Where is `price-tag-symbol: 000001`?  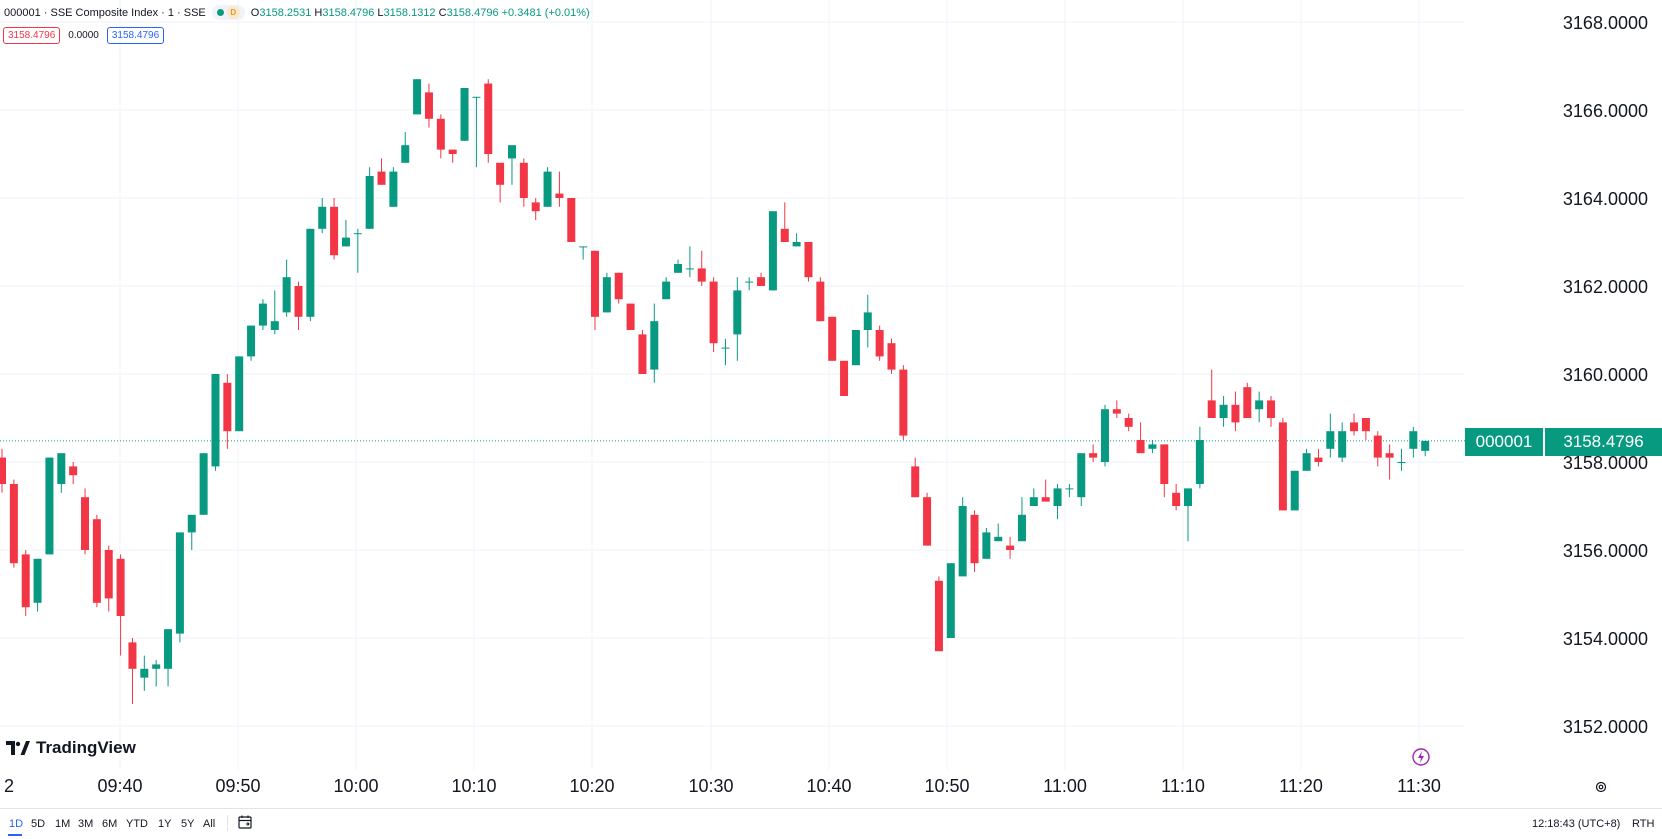
price-tag-symbol: 000001 is located at coordinates (1504, 442).